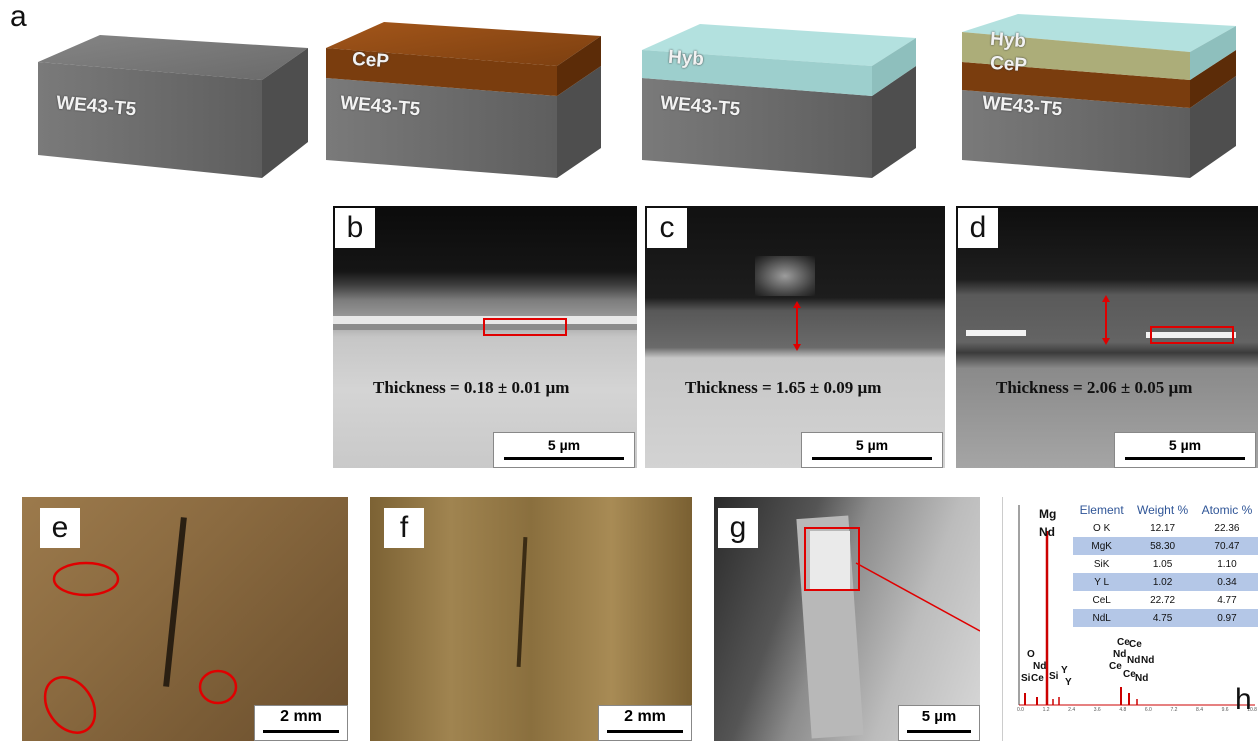 Image resolution: width=1258 pixels, height=741 pixels. I want to click on peak-nd-5: Nd, so click(1142, 678).